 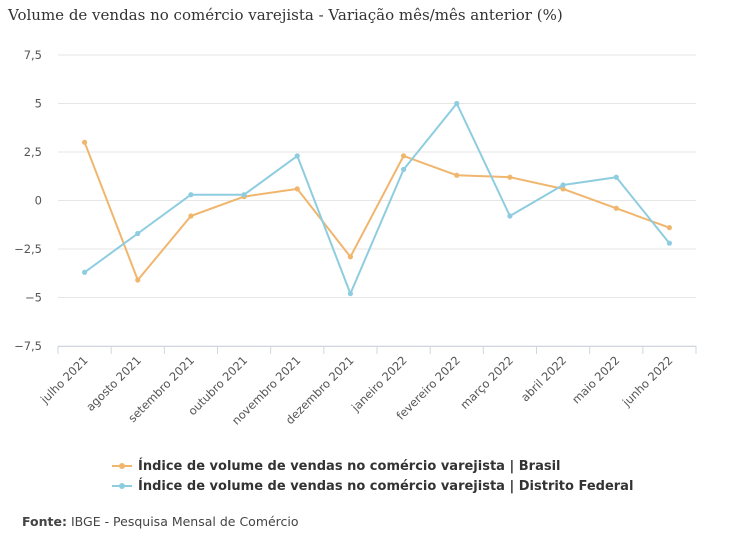 What do you see at coordinates (33, 152) in the screenshot?
I see `y-tick-label: 2,5` at bounding box center [33, 152].